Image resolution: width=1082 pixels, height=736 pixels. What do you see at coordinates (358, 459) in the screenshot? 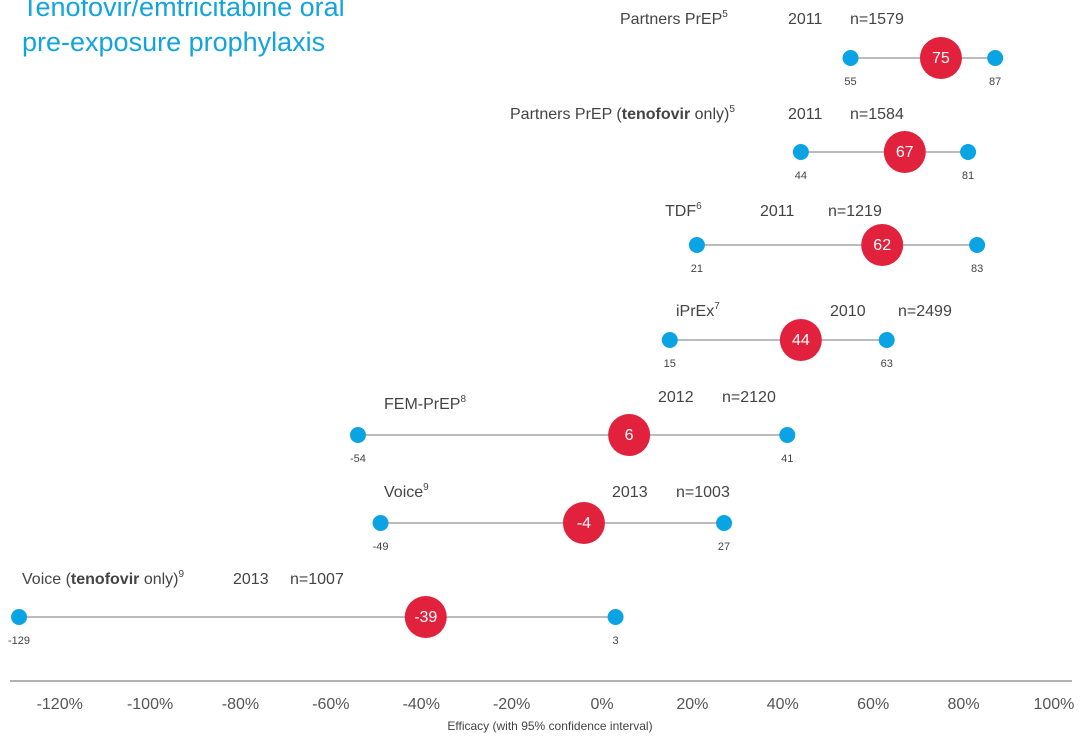
I see `ci-label: -54` at bounding box center [358, 459].